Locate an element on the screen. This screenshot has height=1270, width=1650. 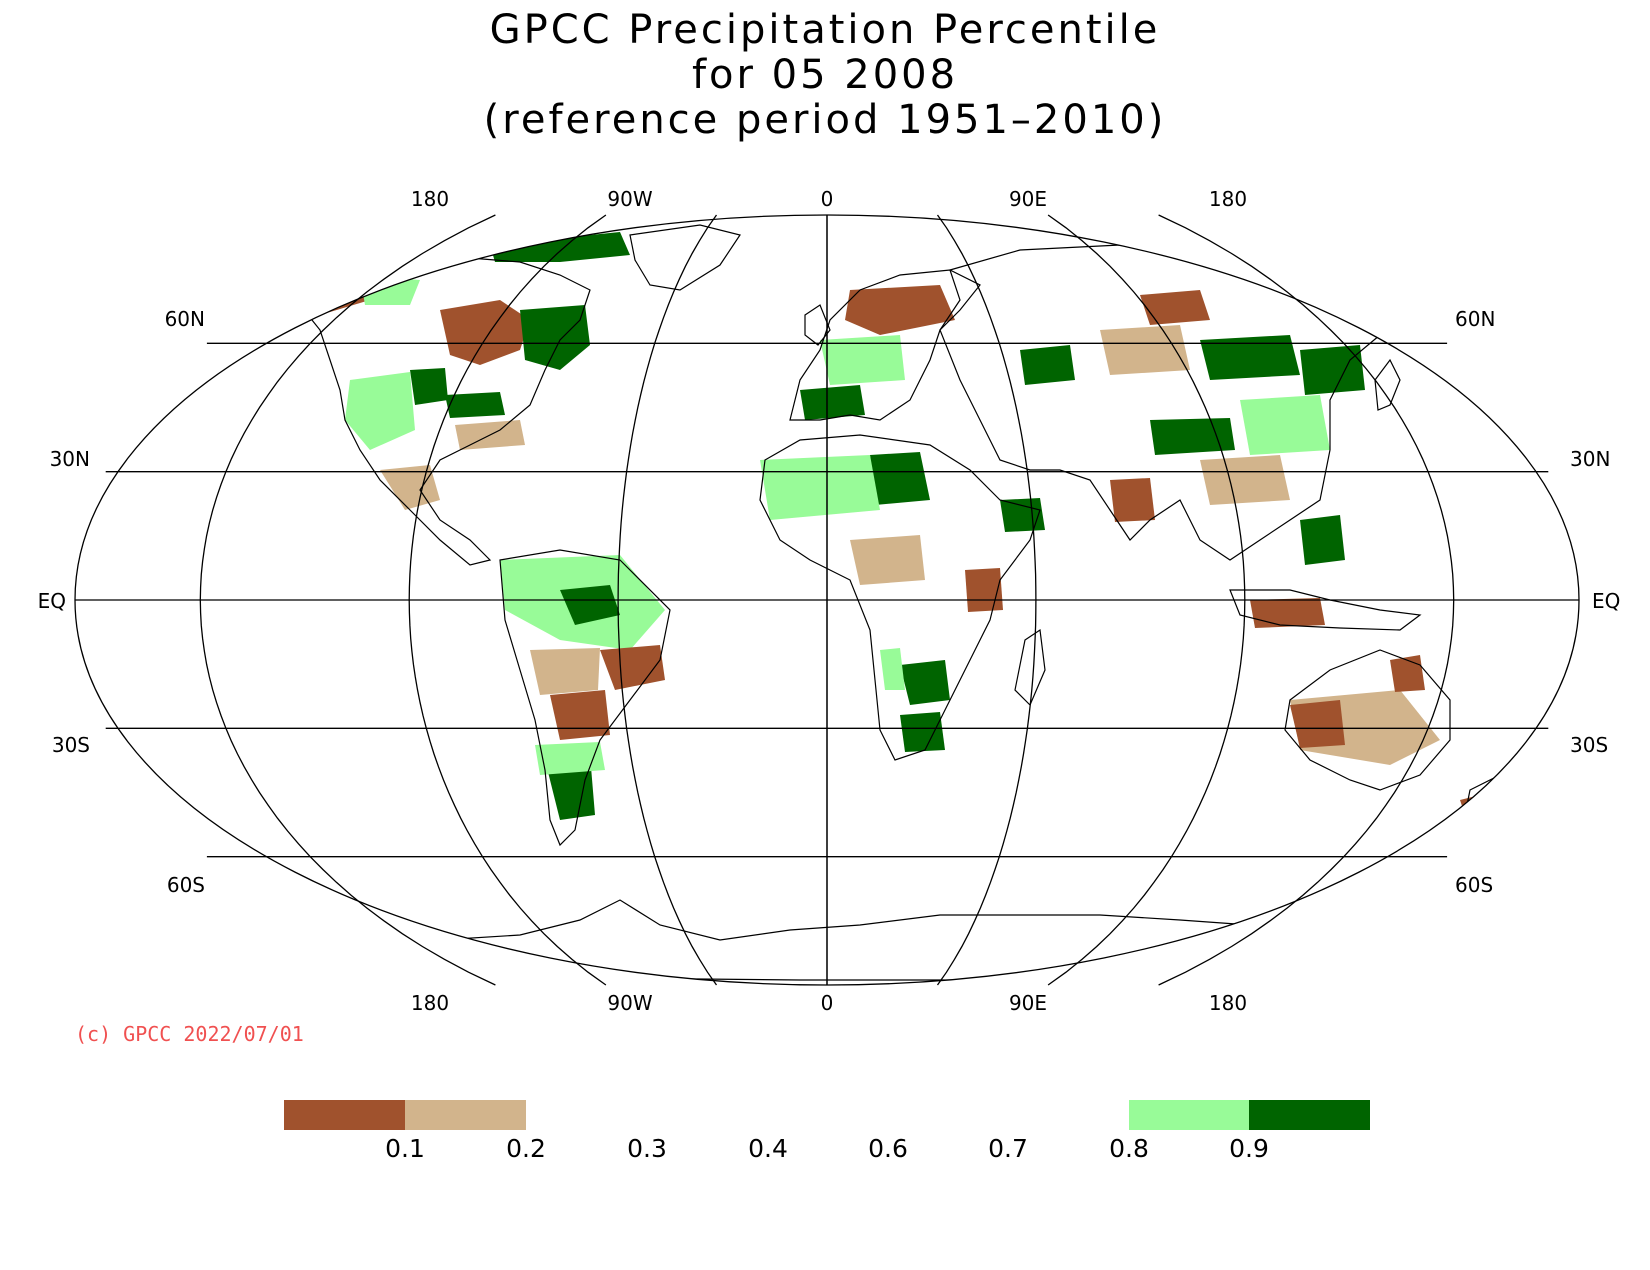
patch-canada-darkgreen is located at coordinates (555, 337).